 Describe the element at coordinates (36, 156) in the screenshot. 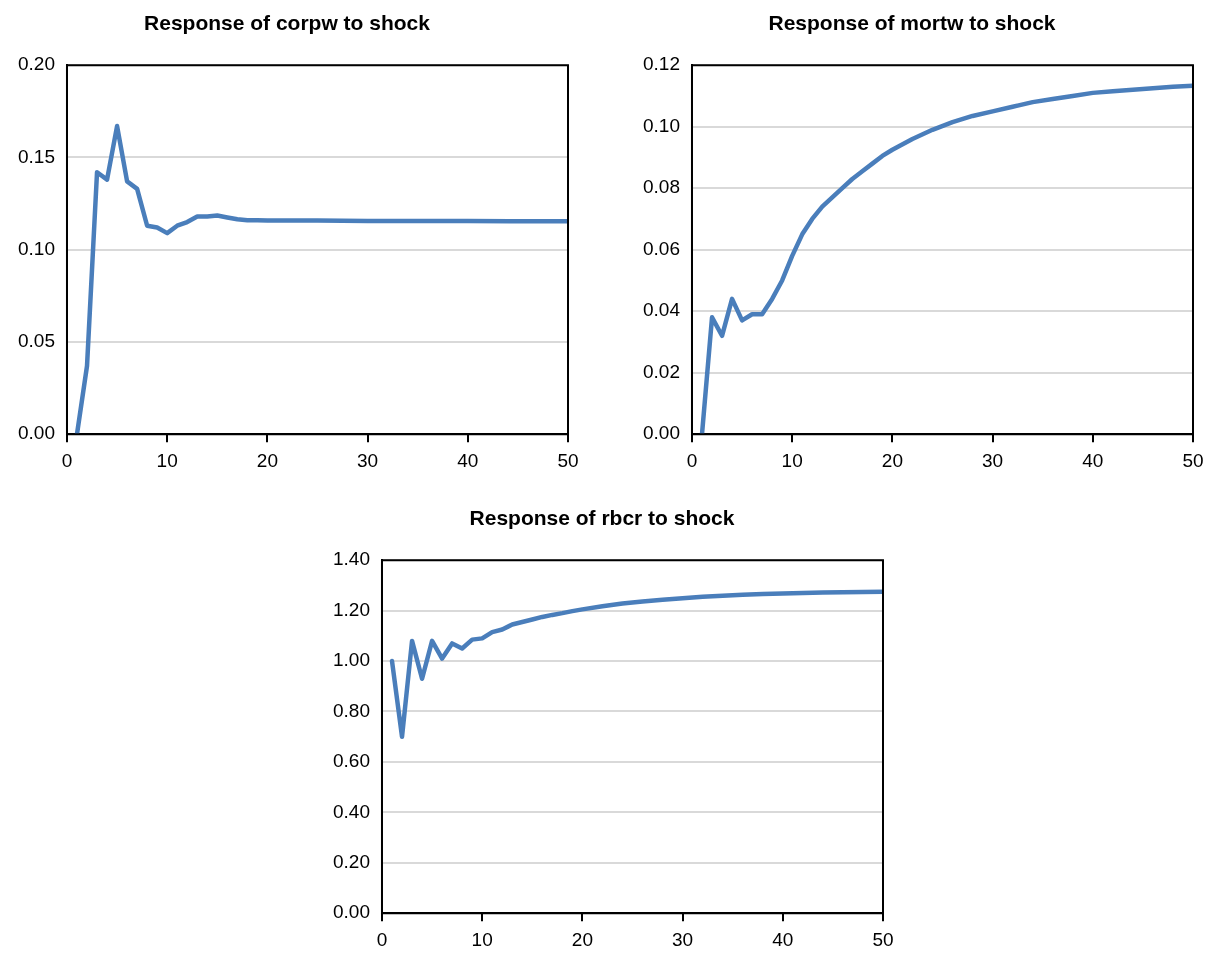

I see `y-tick-label: 0.15` at that location.